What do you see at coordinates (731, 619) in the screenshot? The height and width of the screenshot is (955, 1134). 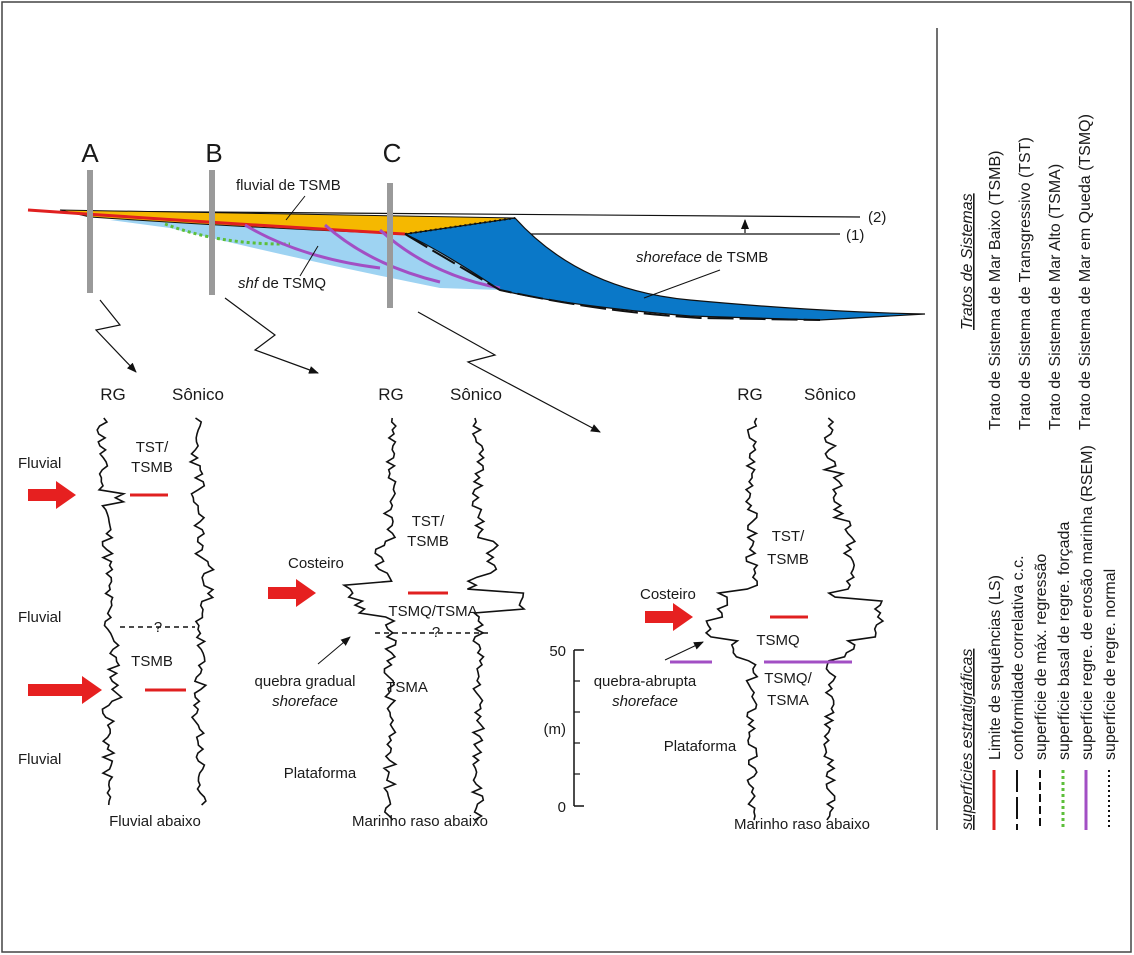 I see `col3-rg-log` at bounding box center [731, 619].